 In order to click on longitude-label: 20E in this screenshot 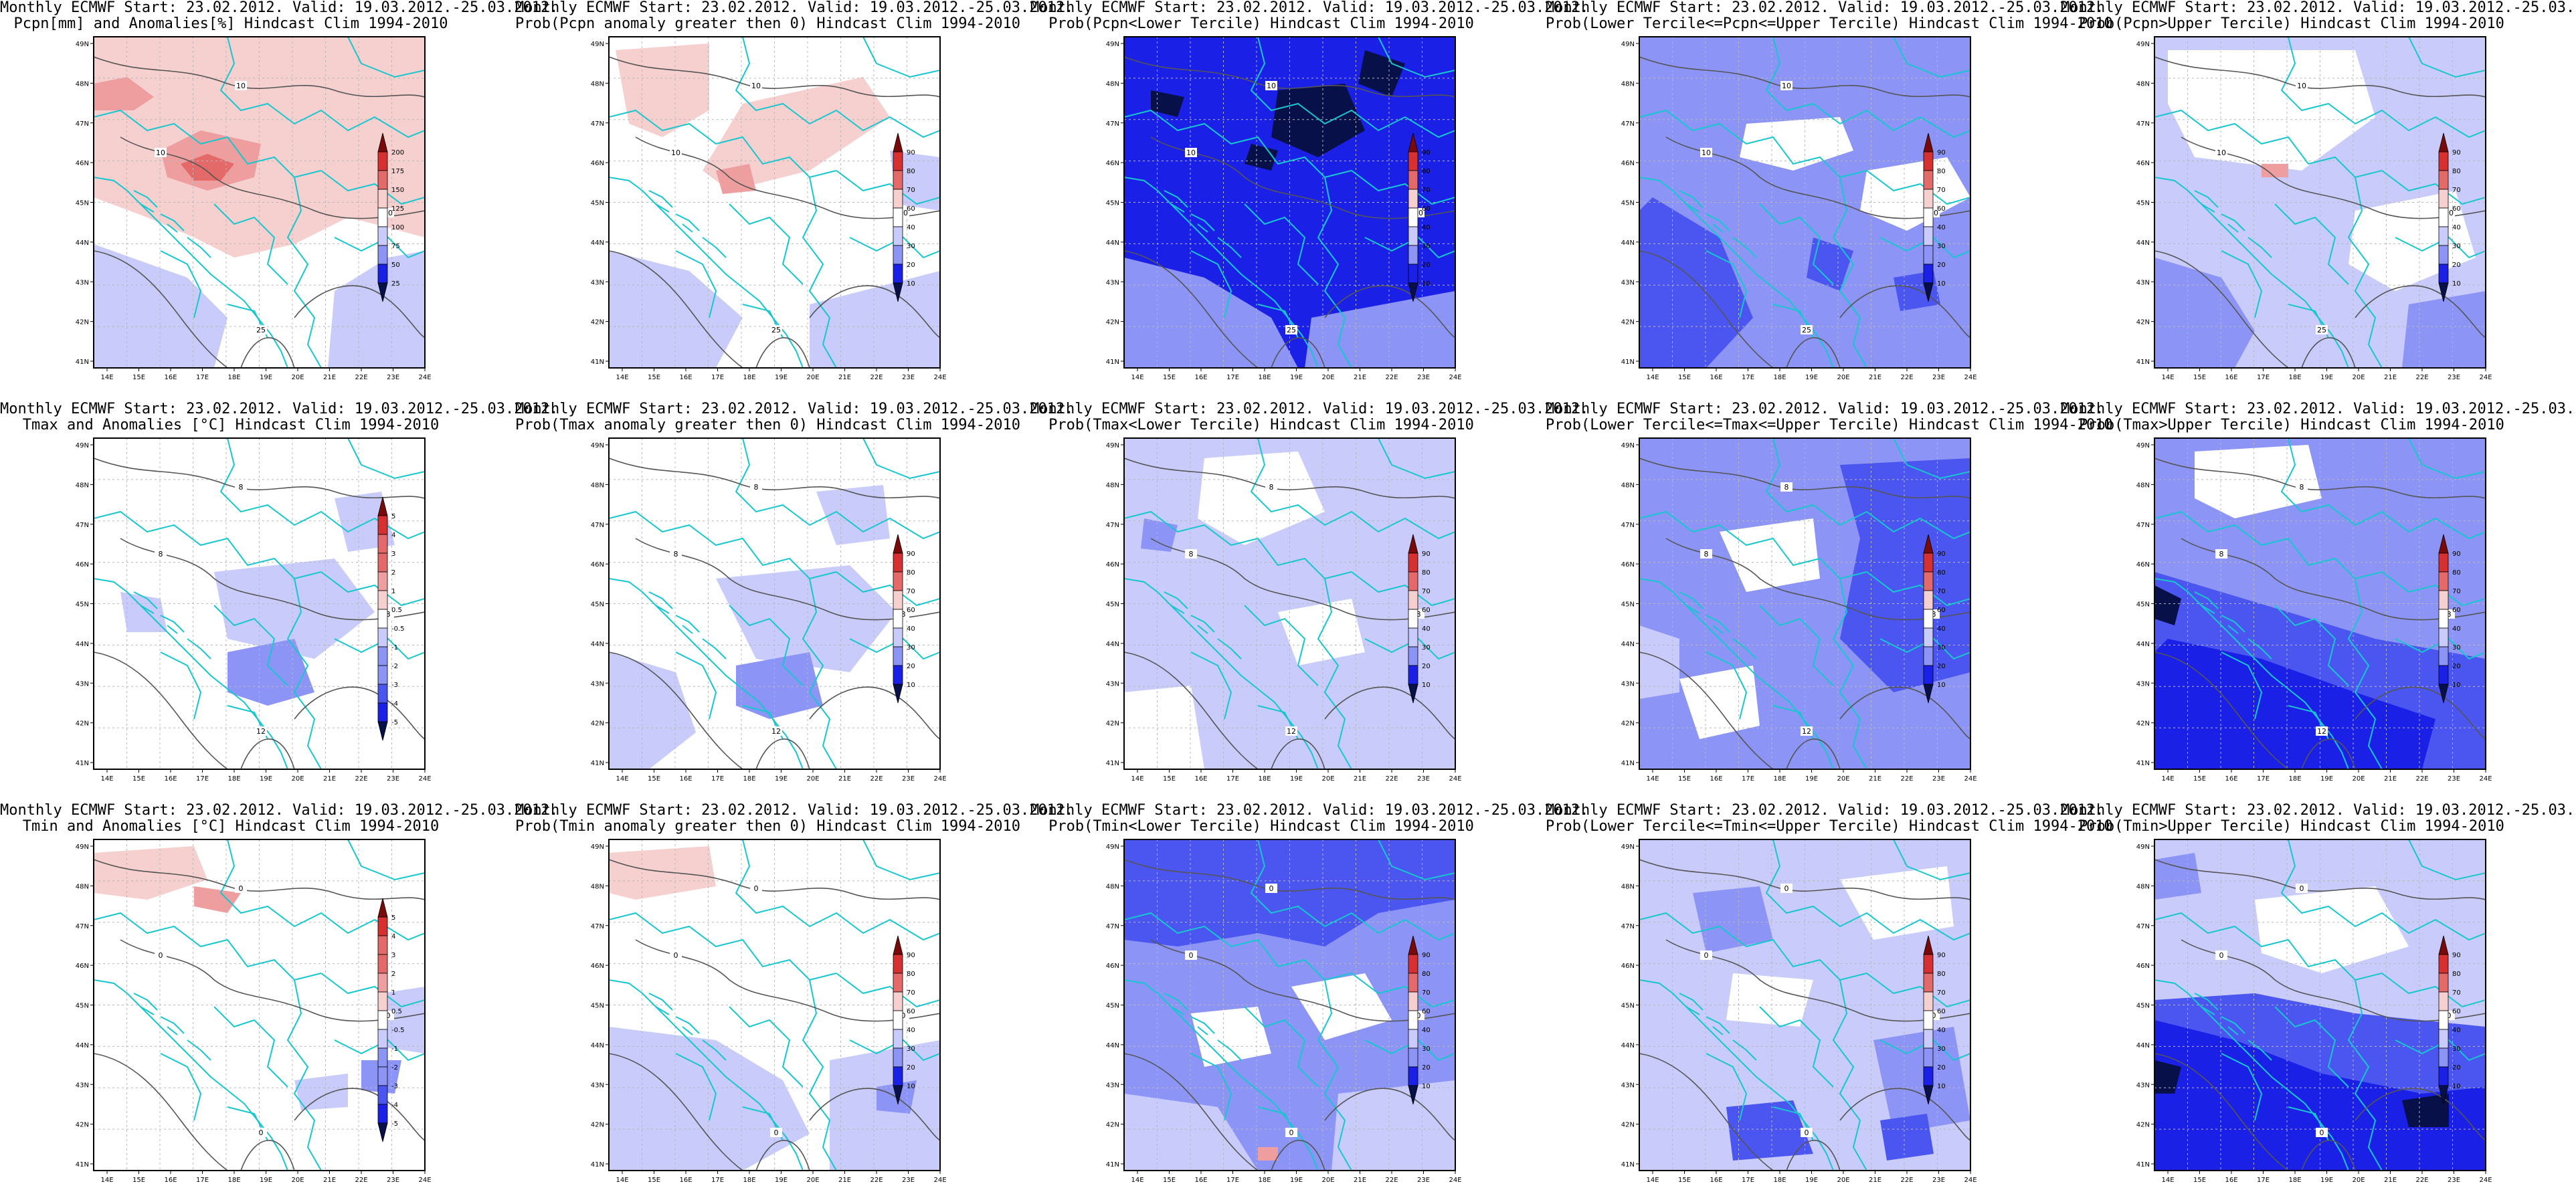, I will do `click(1327, 1180)`.